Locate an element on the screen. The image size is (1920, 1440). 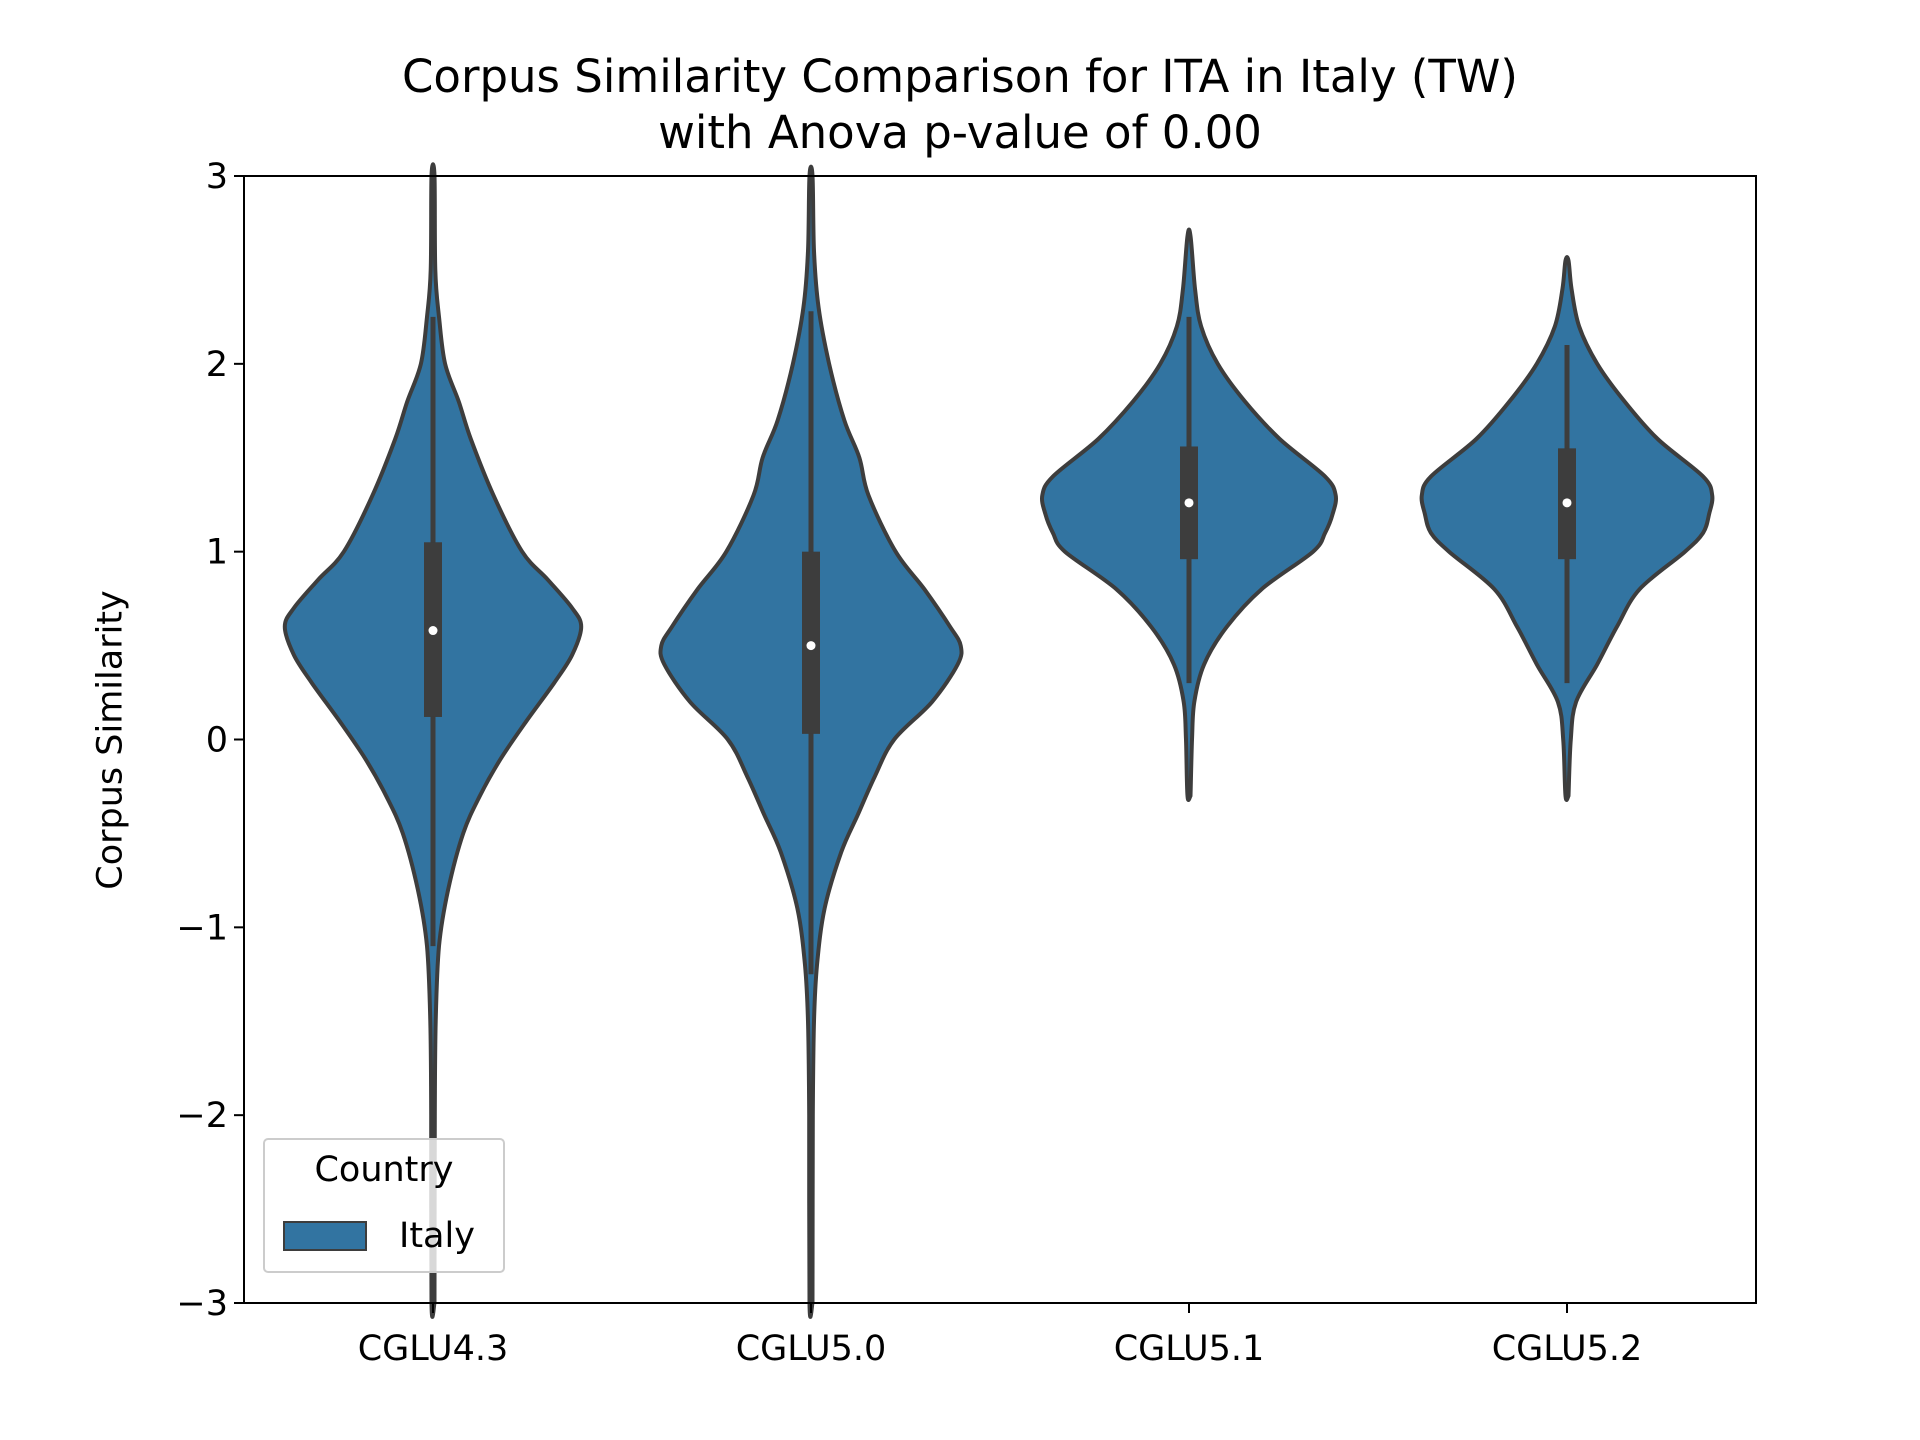
y-tick-label-5: 2 is located at coordinates (217, 365).